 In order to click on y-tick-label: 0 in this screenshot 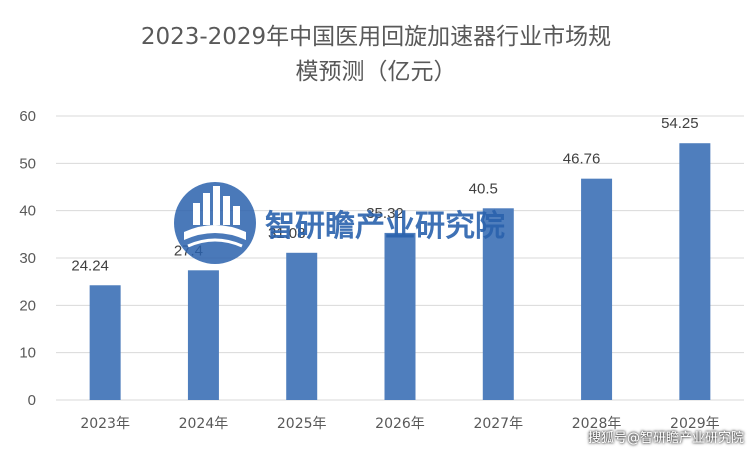, I will do `click(32, 400)`.